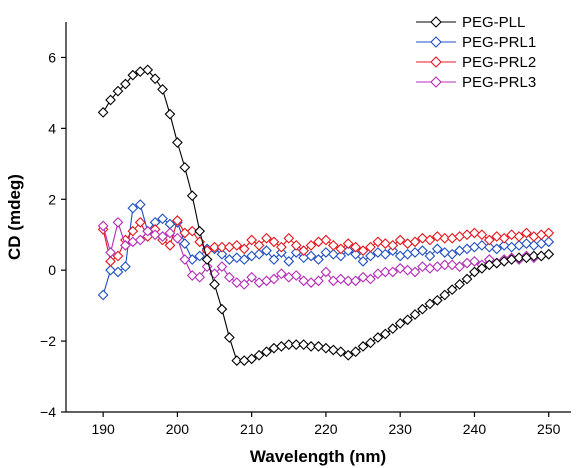 The width and height of the screenshot is (579, 468). Describe the element at coordinates (52, 57) in the screenshot. I see `y-tick-label: 6` at that location.